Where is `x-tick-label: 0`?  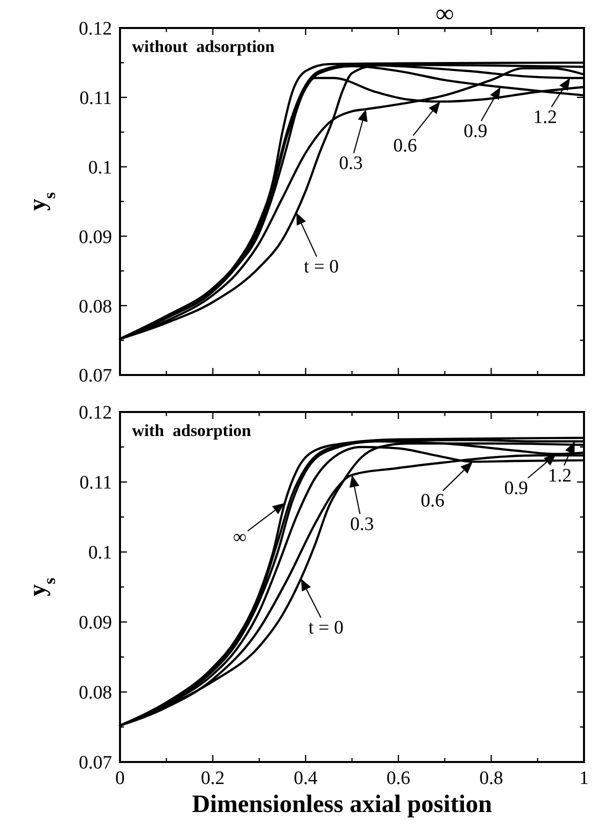
x-tick-label: 0 is located at coordinates (120, 778).